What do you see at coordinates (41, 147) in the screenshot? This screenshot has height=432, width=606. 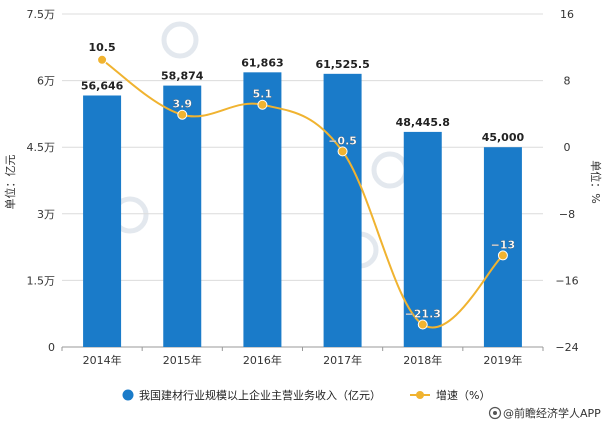 I see `left-tick-label: 4.5万` at bounding box center [41, 147].